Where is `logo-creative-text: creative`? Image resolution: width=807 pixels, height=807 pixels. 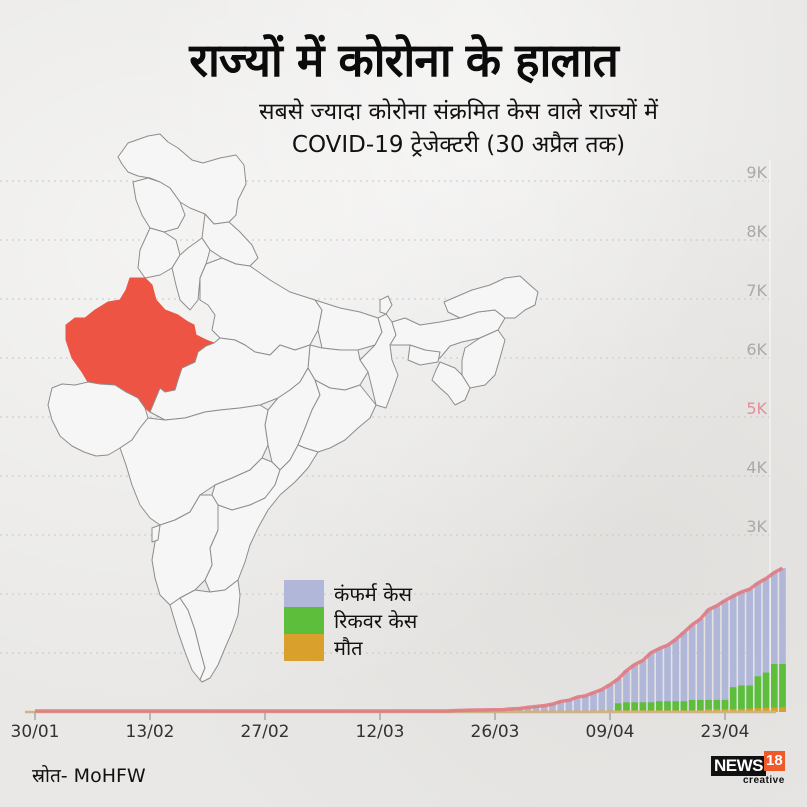 logo-creative-text: creative is located at coordinates (764, 780).